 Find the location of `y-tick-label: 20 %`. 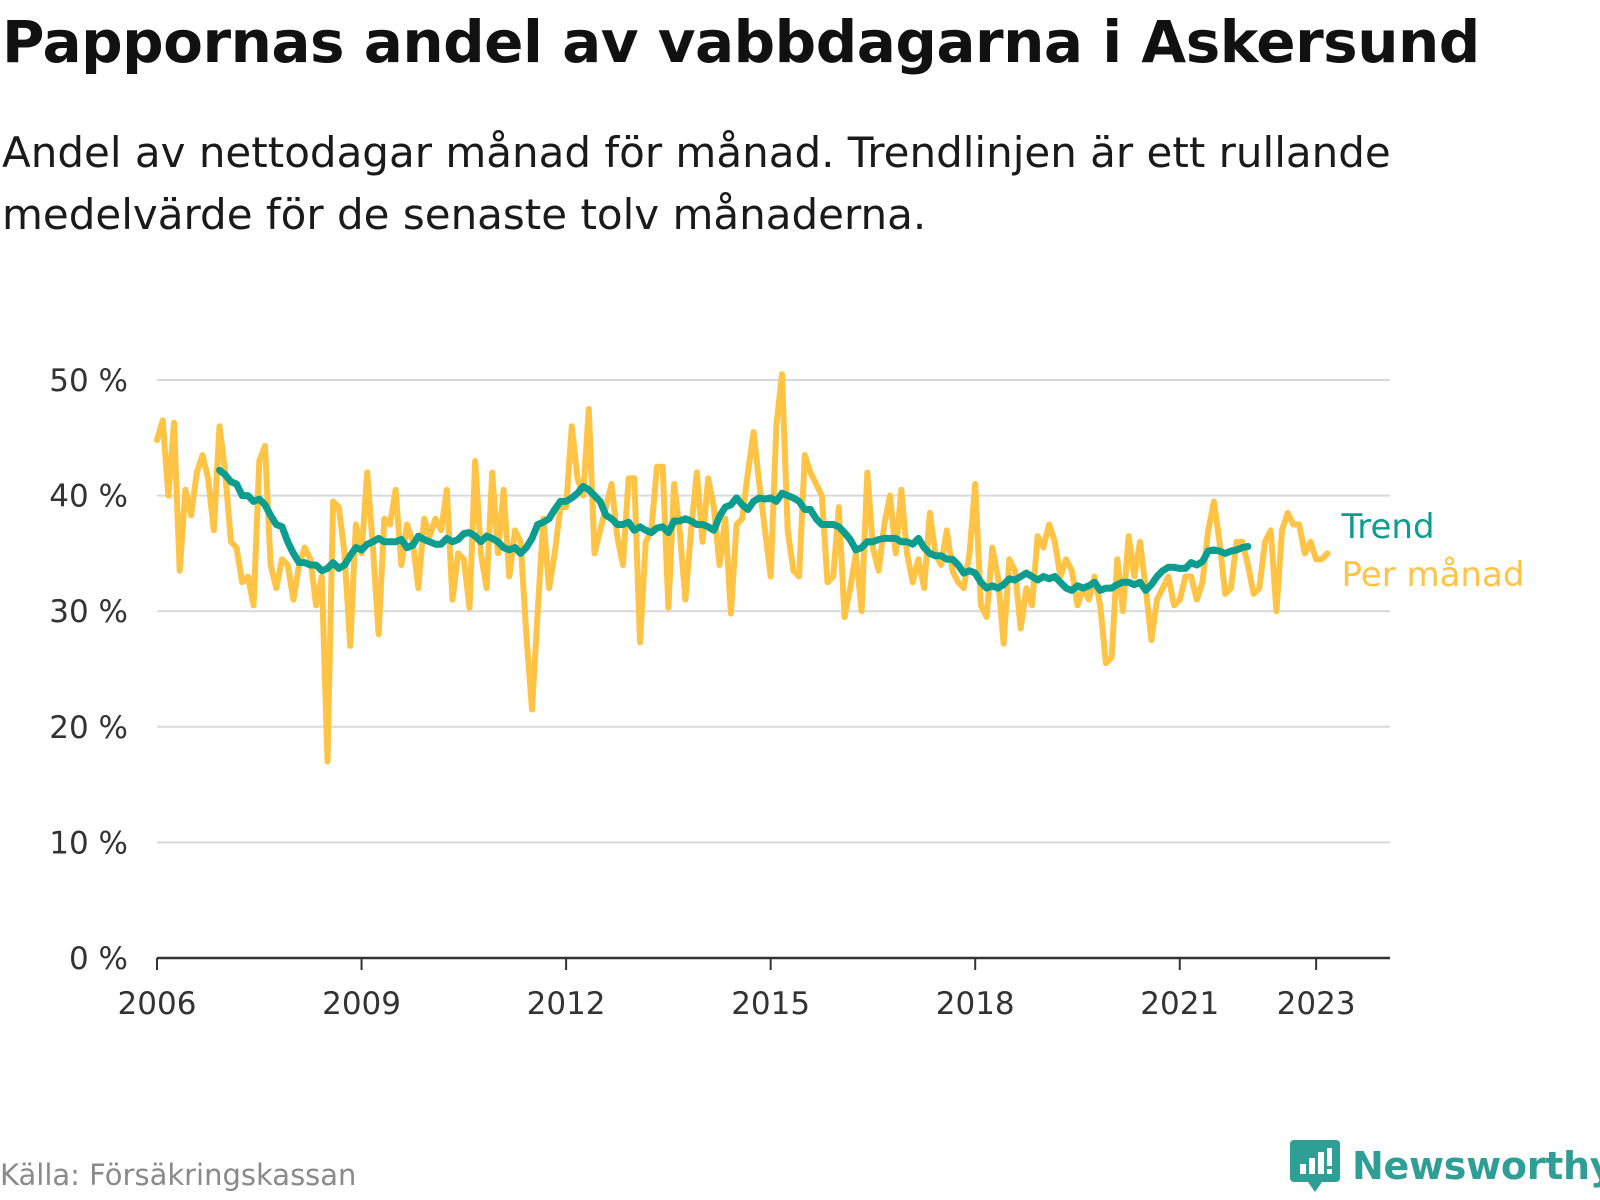

y-tick-label: 20 % is located at coordinates (88, 728).